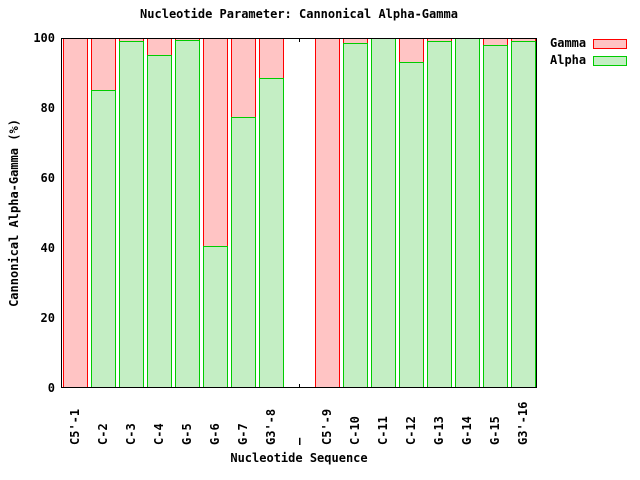 The image size is (640, 480). I want to click on x-tick-label-text: G3'-16, so click(523, 423).